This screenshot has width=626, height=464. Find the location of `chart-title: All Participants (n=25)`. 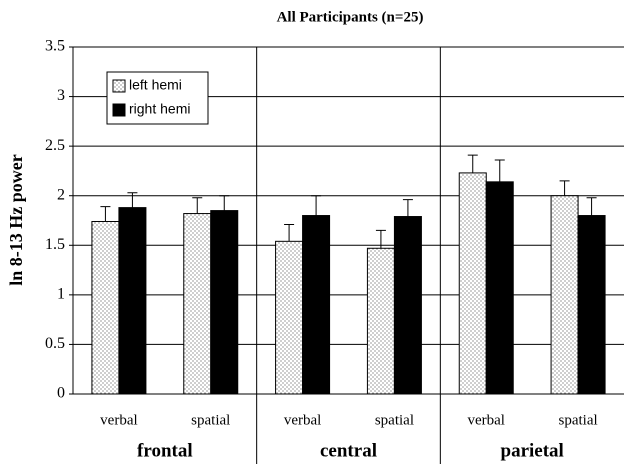

chart-title: All Participants (n=25) is located at coordinates (350, 17).